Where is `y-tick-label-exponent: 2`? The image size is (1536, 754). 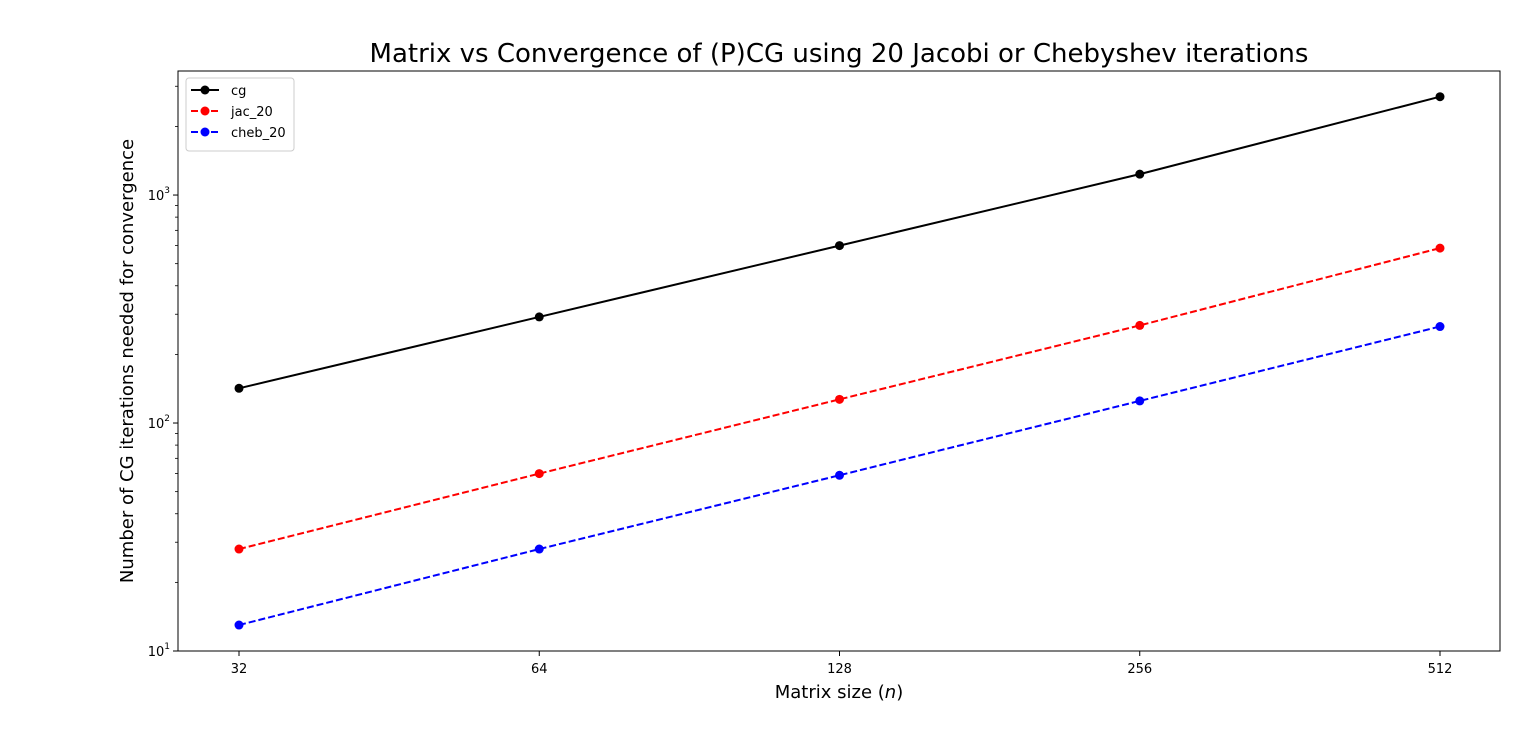 y-tick-label-exponent: 2 is located at coordinates (167, 419).